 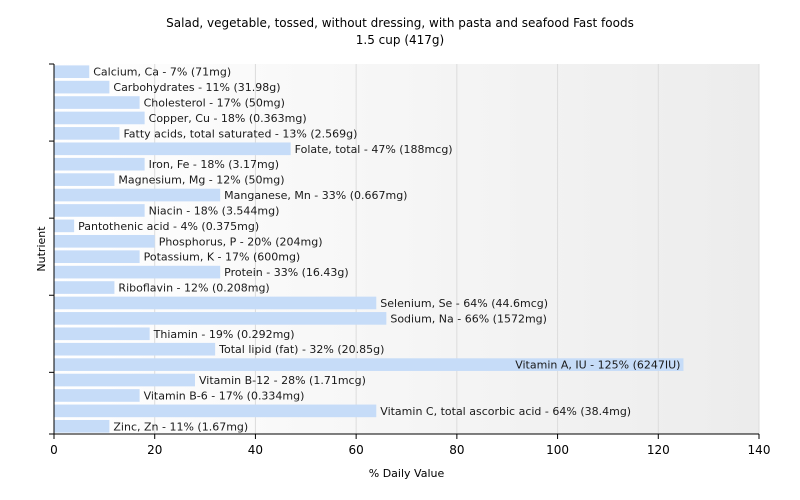 I want to click on bar-label: Magnesium, Mg - 12% (50mg), so click(x=201, y=180).